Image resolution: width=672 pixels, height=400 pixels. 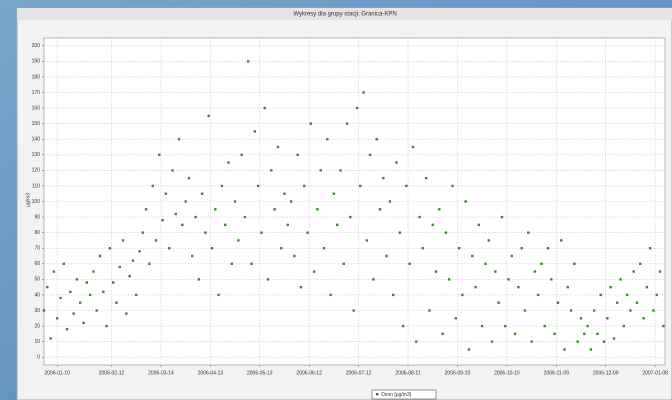 What do you see at coordinates (161, 373) in the screenshot?
I see `x-tick-label: 2006-03-14` at bounding box center [161, 373].